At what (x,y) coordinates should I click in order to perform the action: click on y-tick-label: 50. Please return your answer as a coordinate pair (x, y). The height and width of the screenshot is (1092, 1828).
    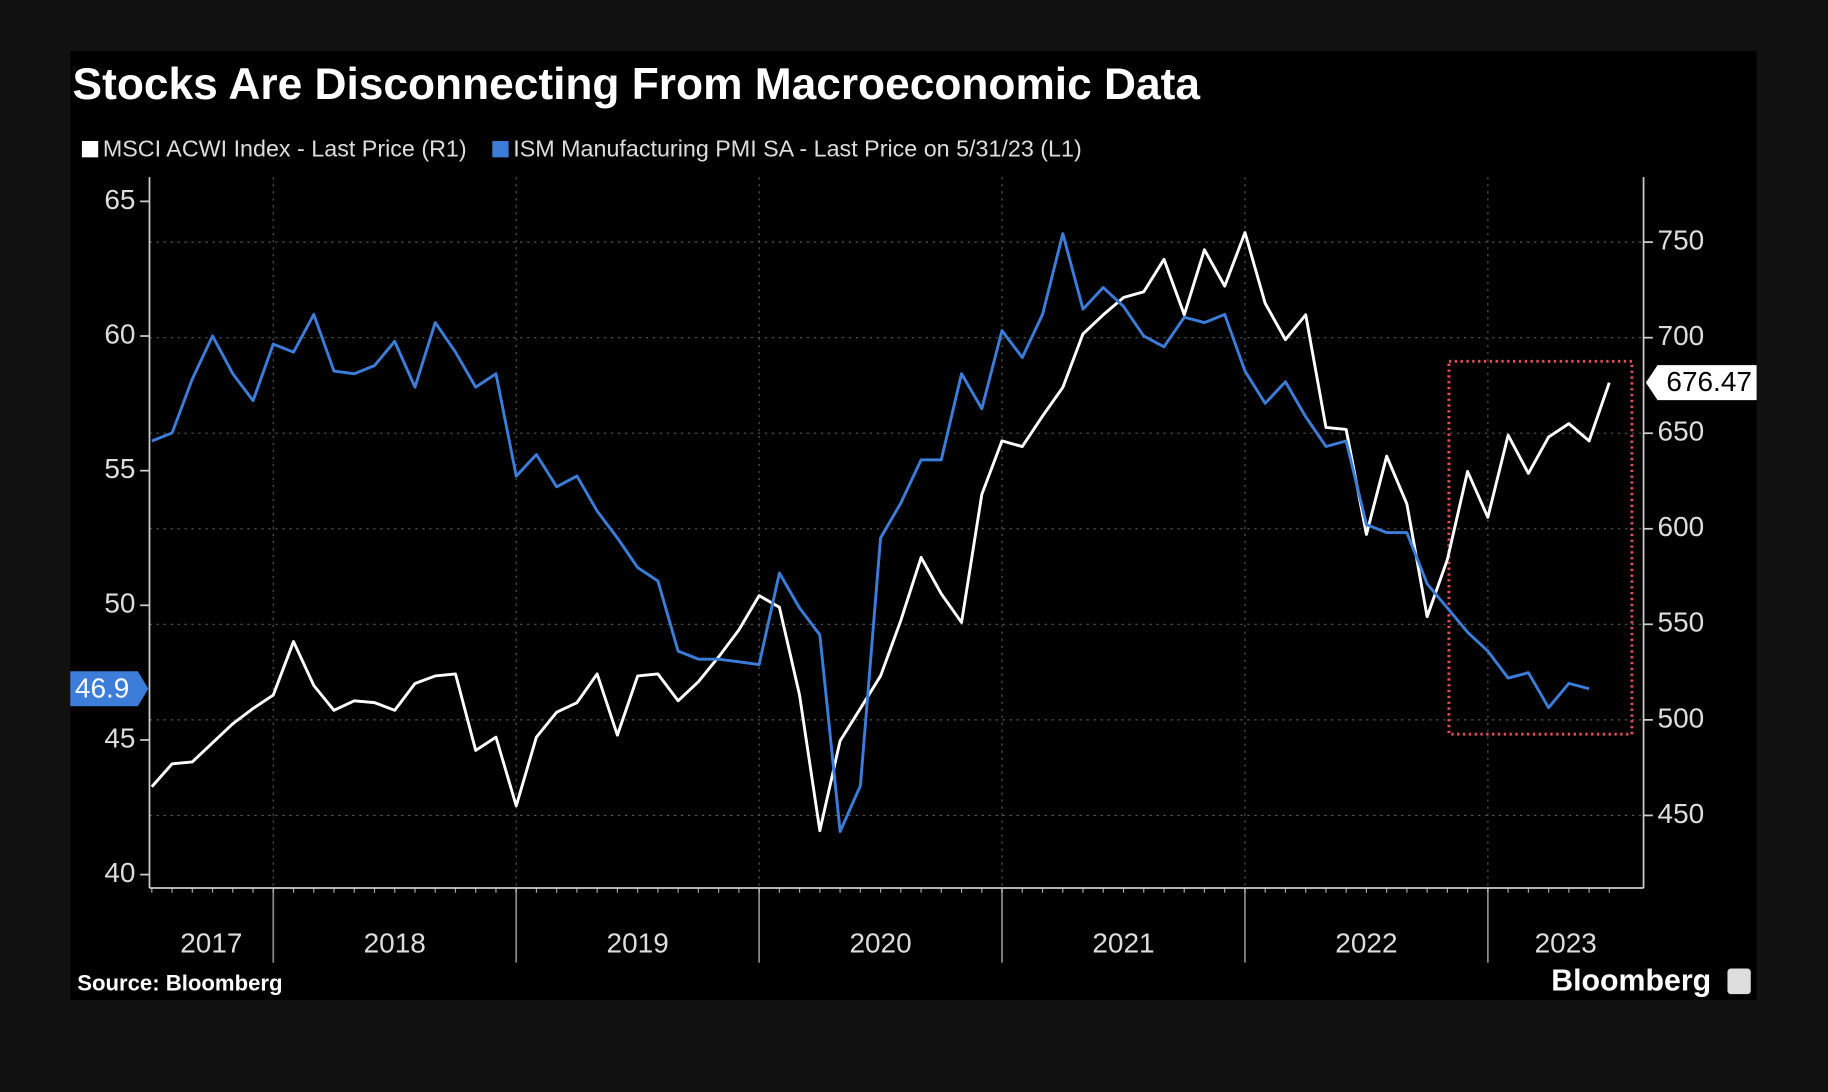
    Looking at the image, I should click on (119, 603).